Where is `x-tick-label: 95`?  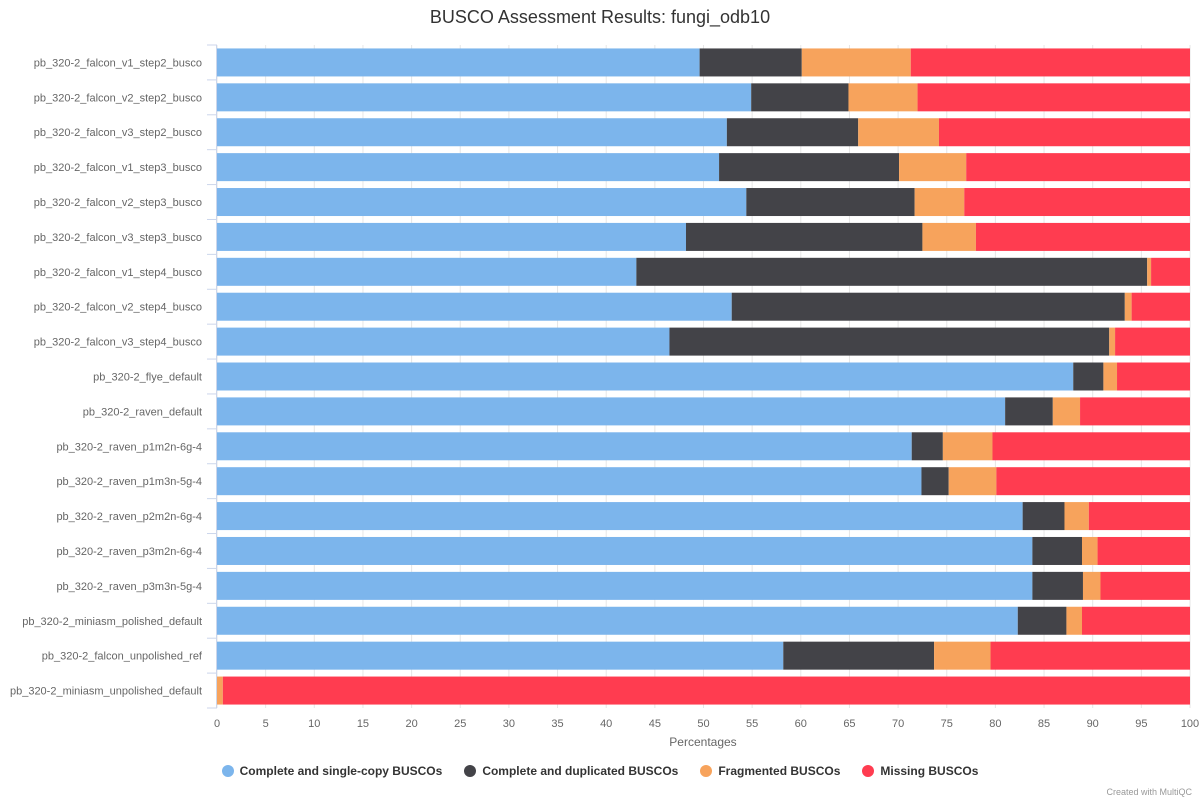 x-tick-label: 95 is located at coordinates (1141, 724).